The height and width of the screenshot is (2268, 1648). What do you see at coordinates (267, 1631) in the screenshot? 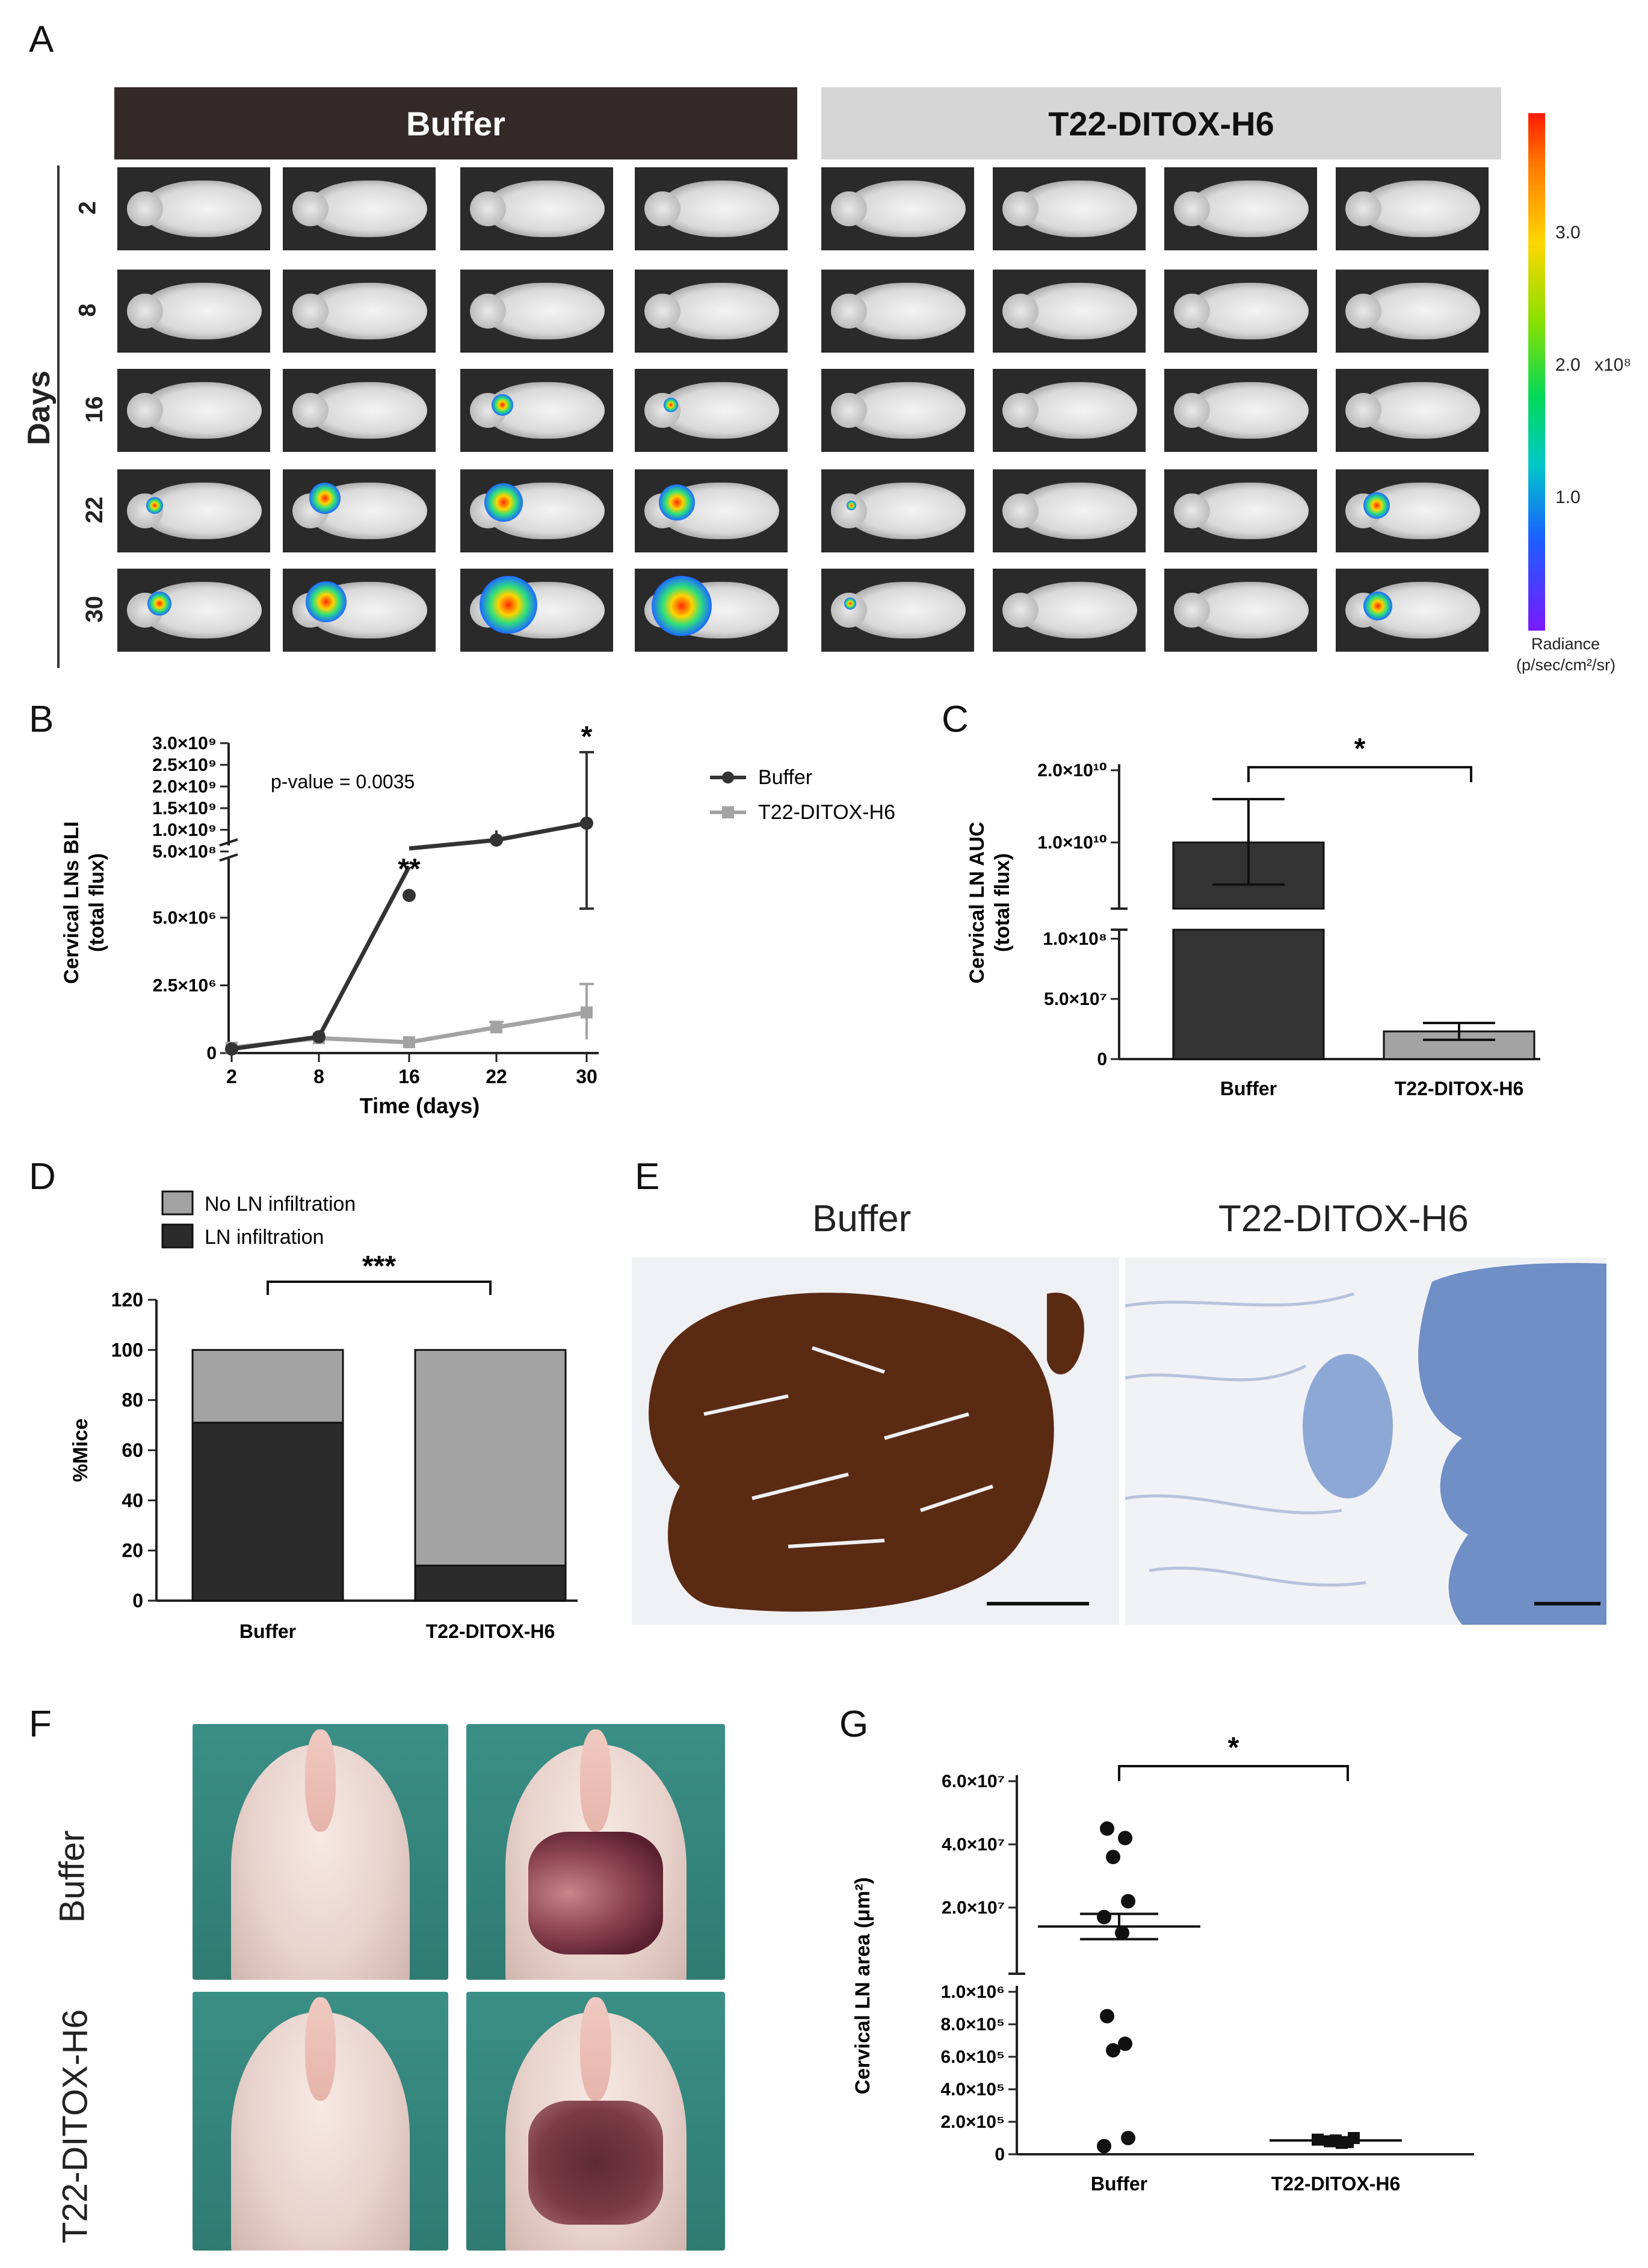
I see `x-tick-label: Buffer` at bounding box center [267, 1631].